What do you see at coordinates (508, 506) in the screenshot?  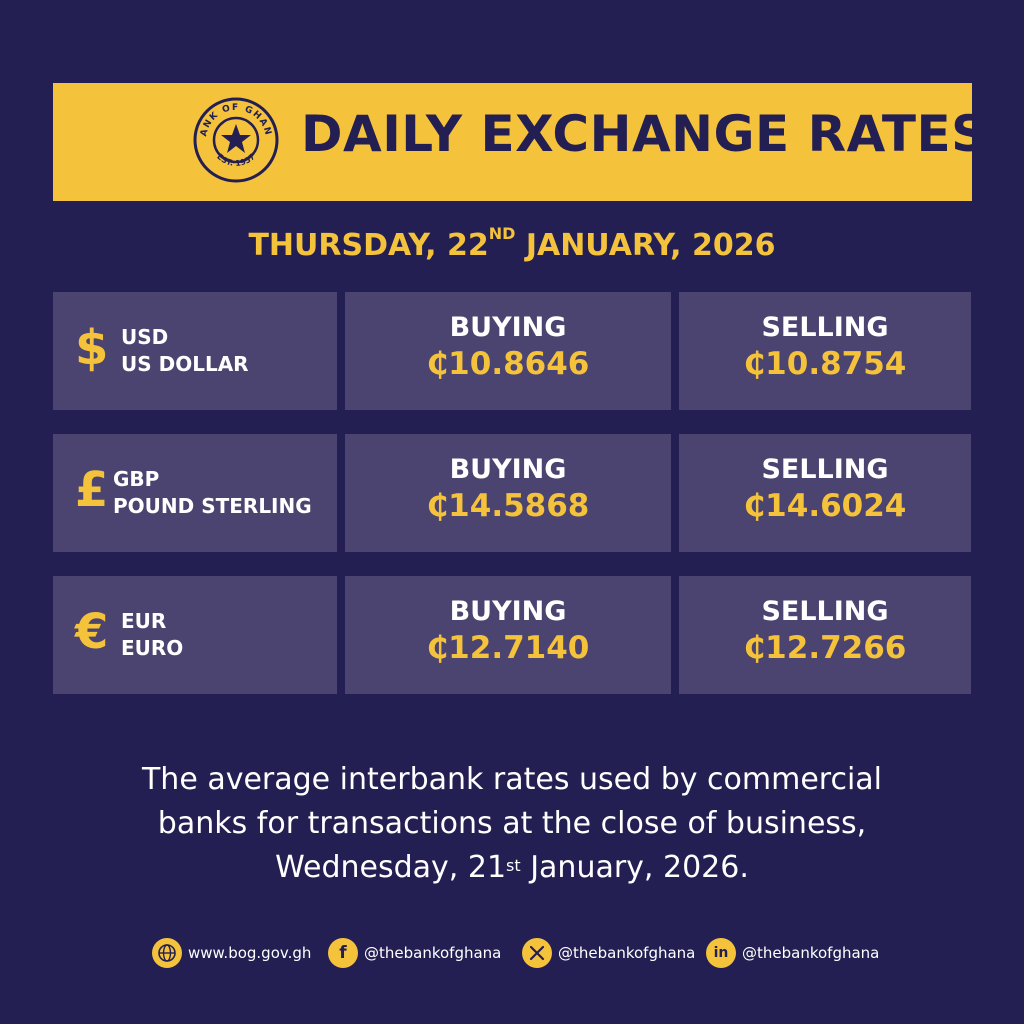 I see `buying-rate: ₵14.5868` at bounding box center [508, 506].